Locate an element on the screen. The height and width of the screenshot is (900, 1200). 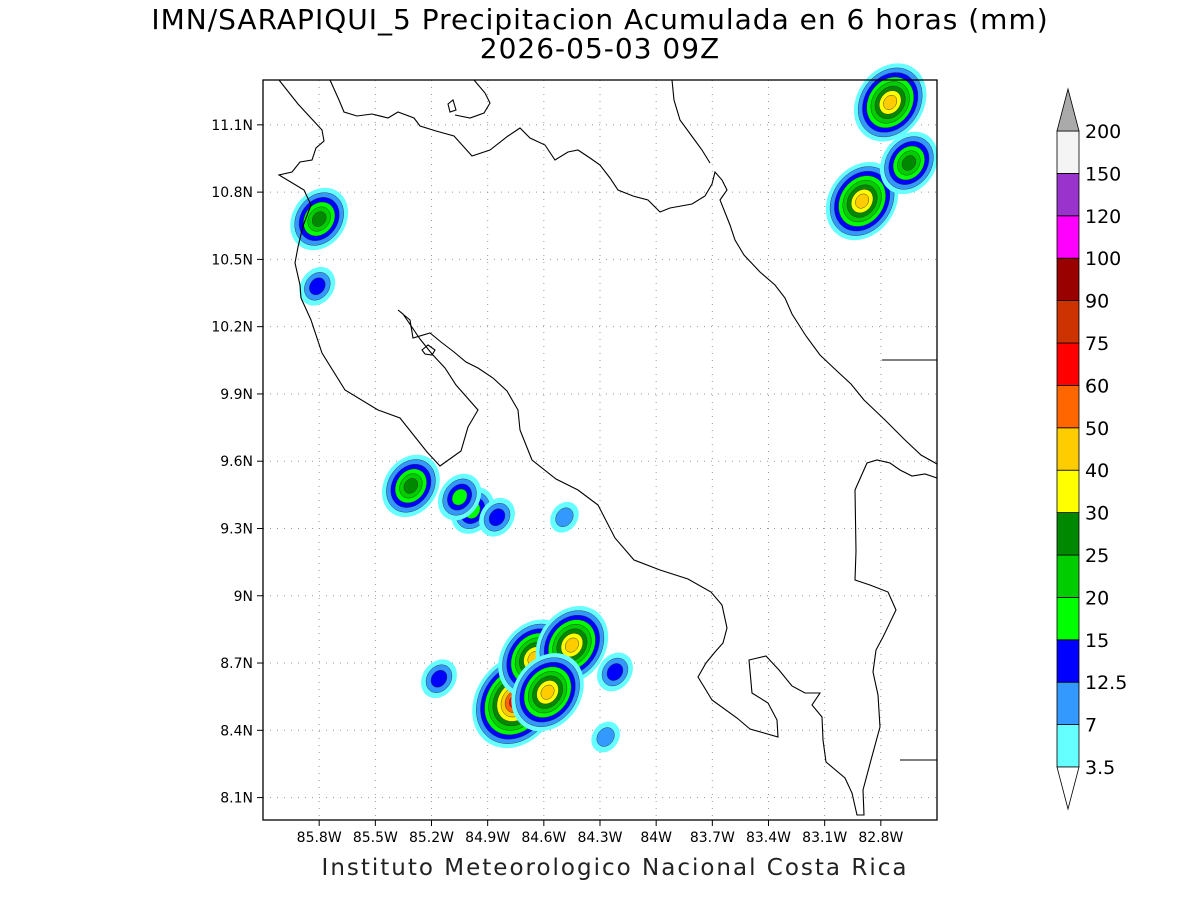
colorbar-legend: 3.5 7 12.5 15 20 25 30 40 50 60 75 90 100 120 150 200 is located at coordinates (1091, 449).